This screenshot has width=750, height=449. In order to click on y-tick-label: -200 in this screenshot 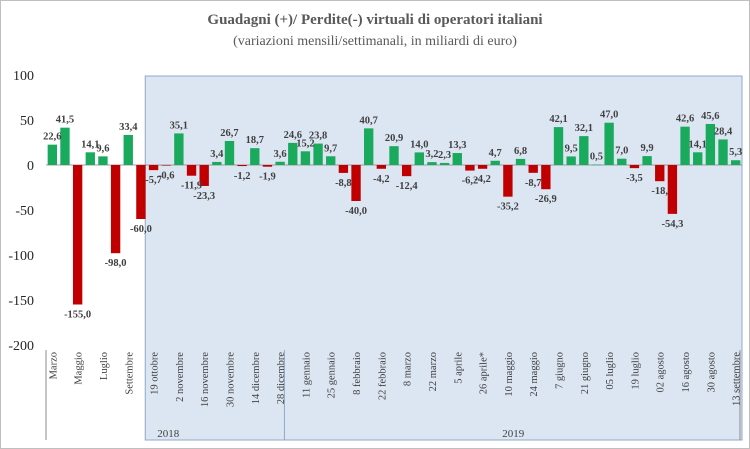, I will do `click(21, 346)`.